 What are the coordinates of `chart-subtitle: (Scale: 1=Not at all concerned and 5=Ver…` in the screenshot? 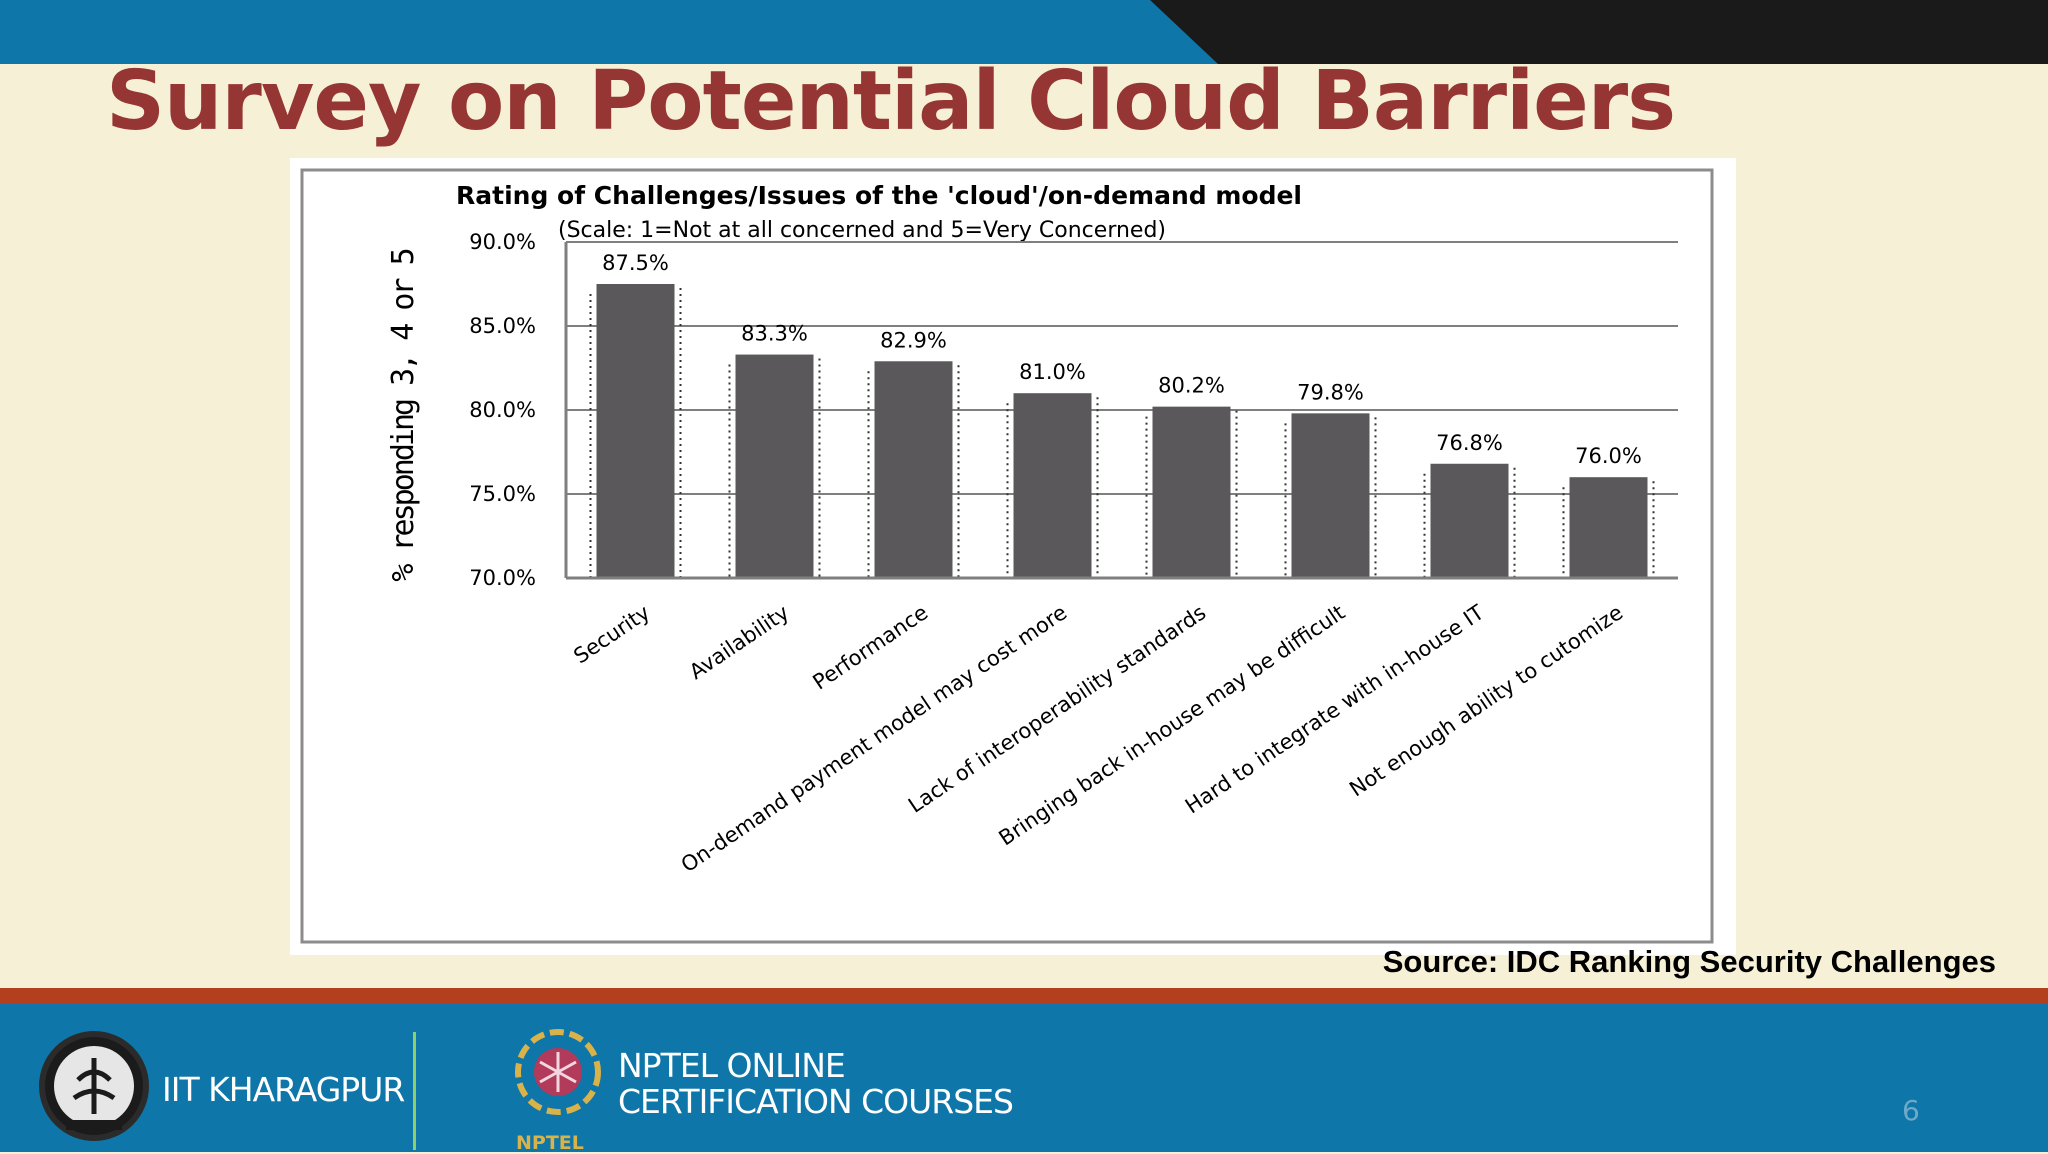 It's located at (862, 230).